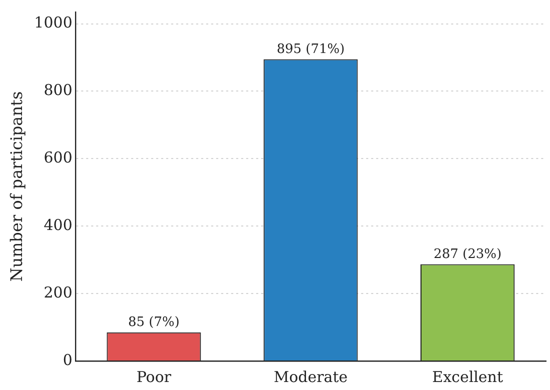 This screenshot has height=390, width=550. I want to click on data-label: 85 (7%), so click(154, 322).